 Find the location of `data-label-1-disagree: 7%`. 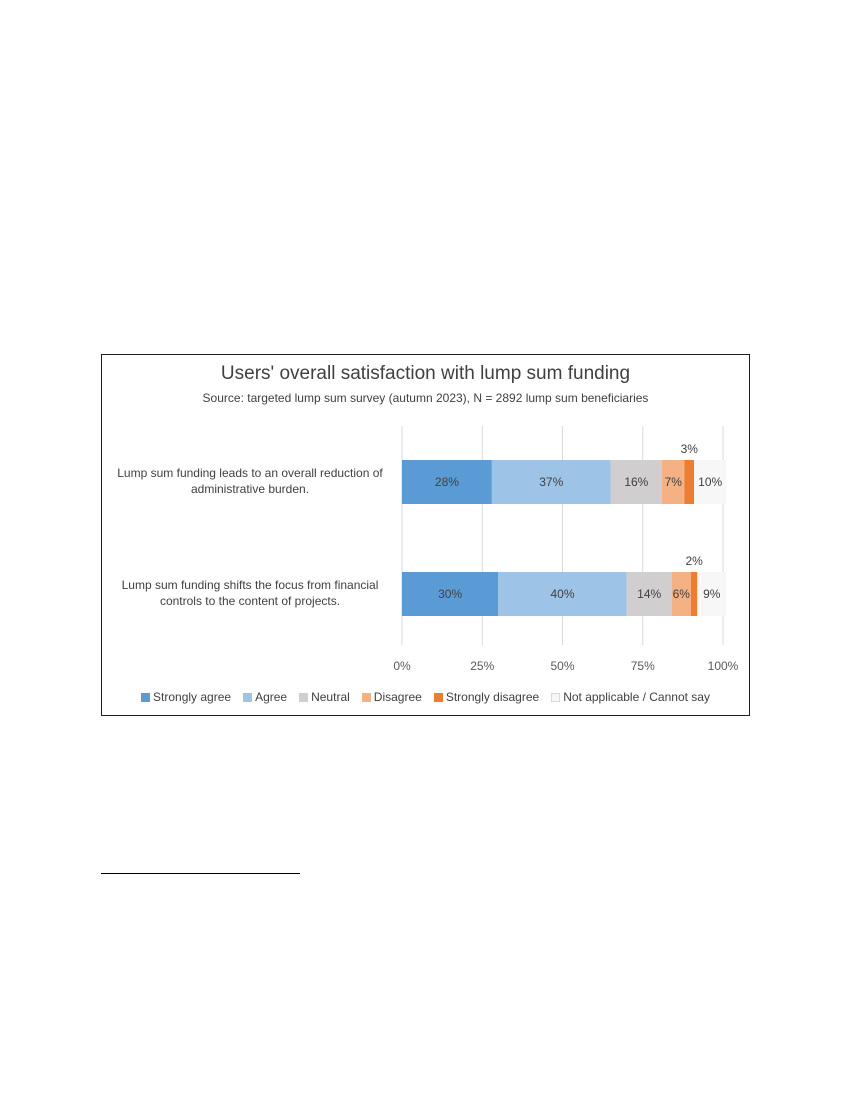

data-label-1-disagree: 7% is located at coordinates (674, 482).